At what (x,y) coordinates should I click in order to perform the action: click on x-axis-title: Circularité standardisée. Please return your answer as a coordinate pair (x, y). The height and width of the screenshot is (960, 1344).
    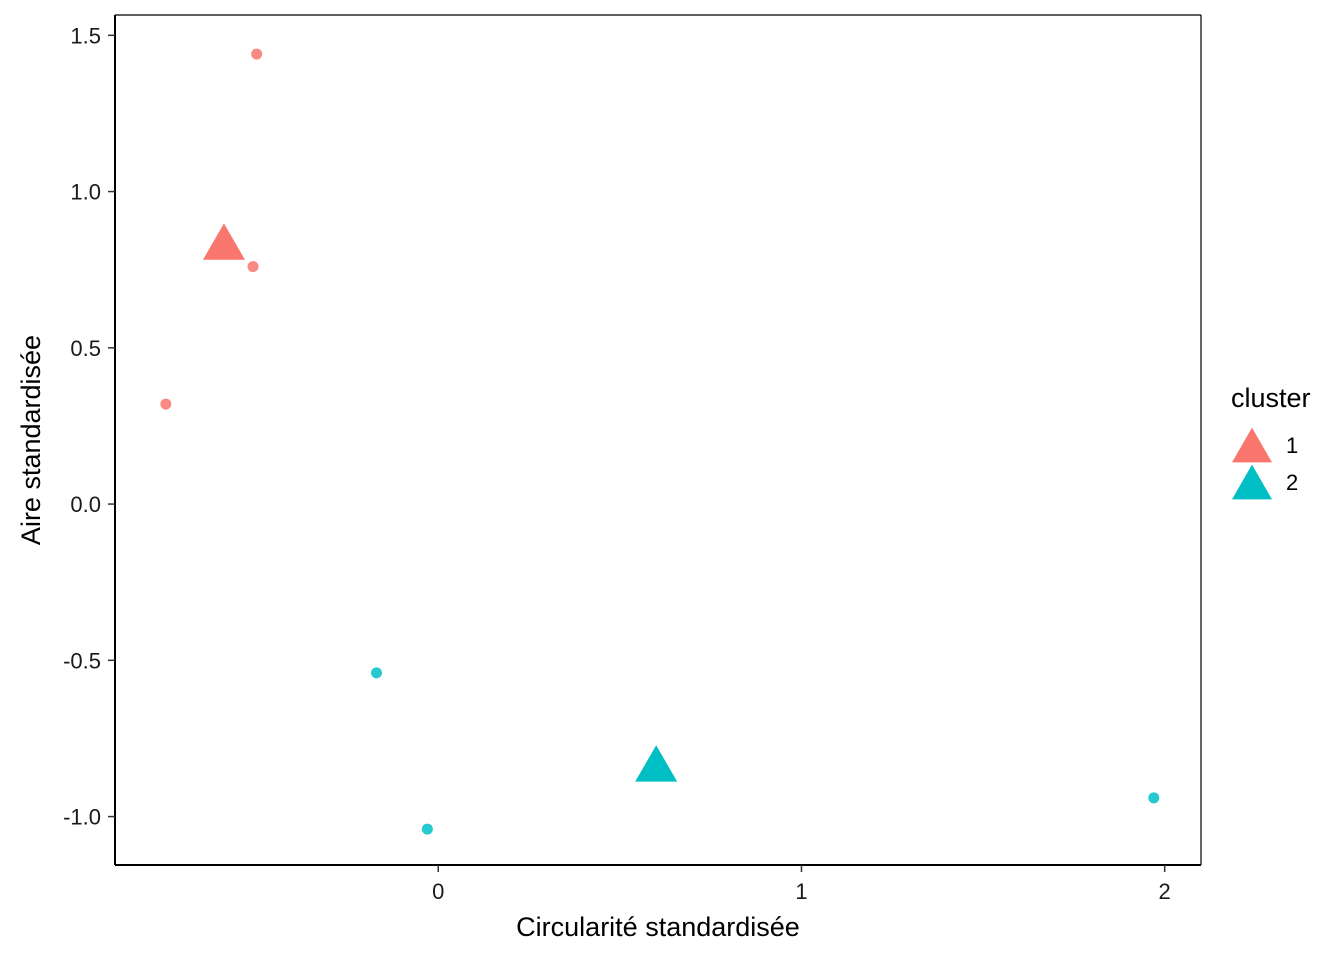
    Looking at the image, I should click on (658, 927).